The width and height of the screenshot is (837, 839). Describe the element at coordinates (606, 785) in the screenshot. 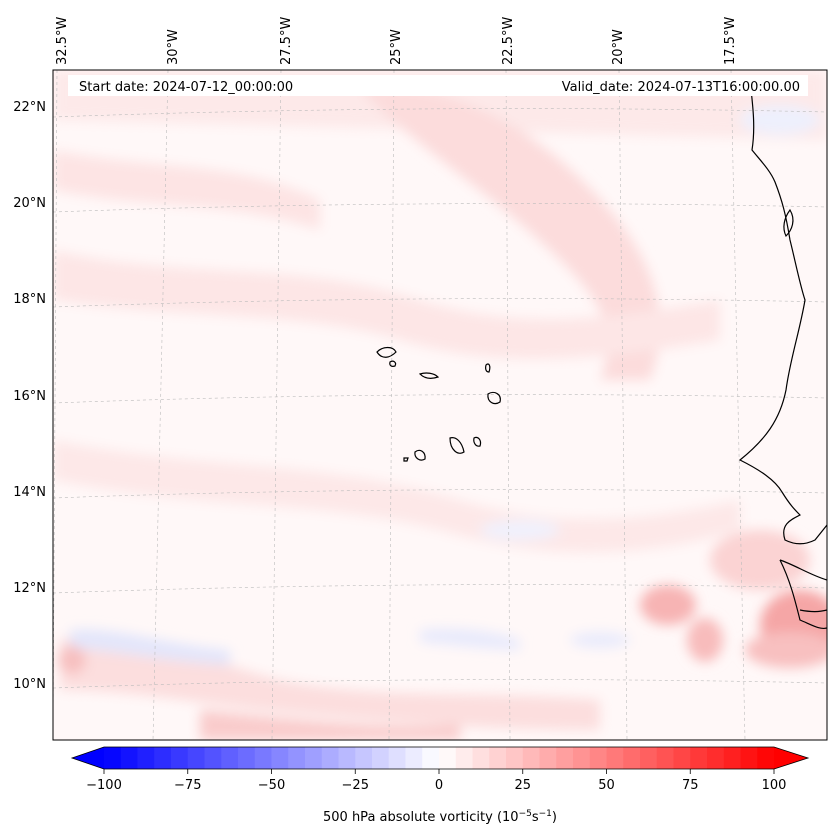

I see `colorbar-tick-label: 50` at that location.